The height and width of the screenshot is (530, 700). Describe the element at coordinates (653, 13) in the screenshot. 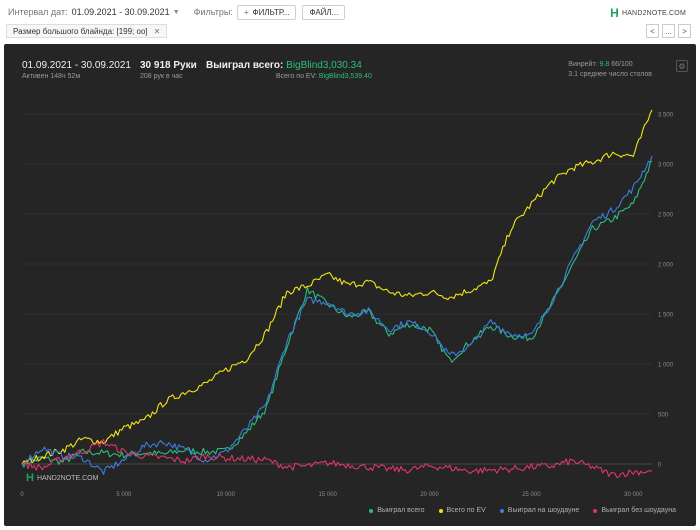

I see `logo-text: HAND2NOTE.COM` at that location.